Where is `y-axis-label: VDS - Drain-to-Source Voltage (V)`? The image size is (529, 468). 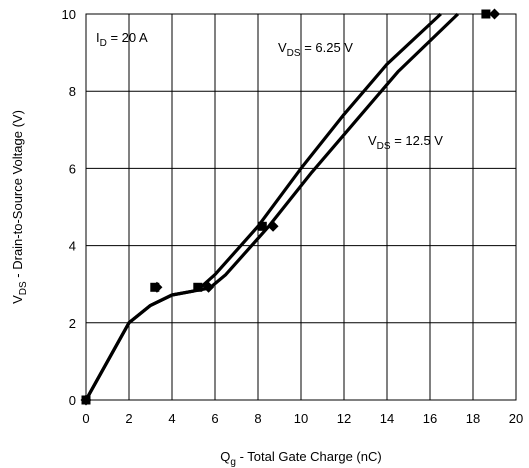 y-axis-label: VDS - Drain-to-Source Voltage (V) is located at coordinates (19, 207).